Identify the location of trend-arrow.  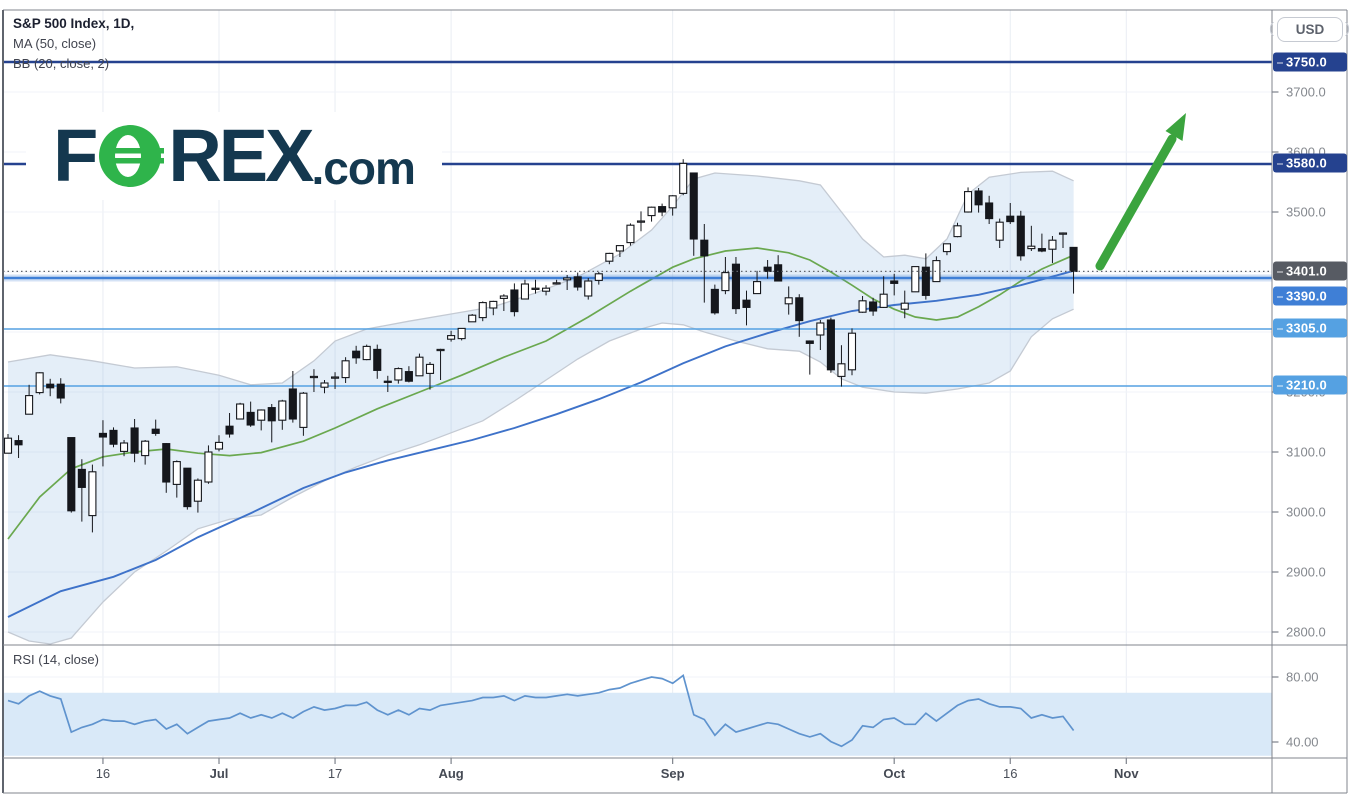
(1140, 192).